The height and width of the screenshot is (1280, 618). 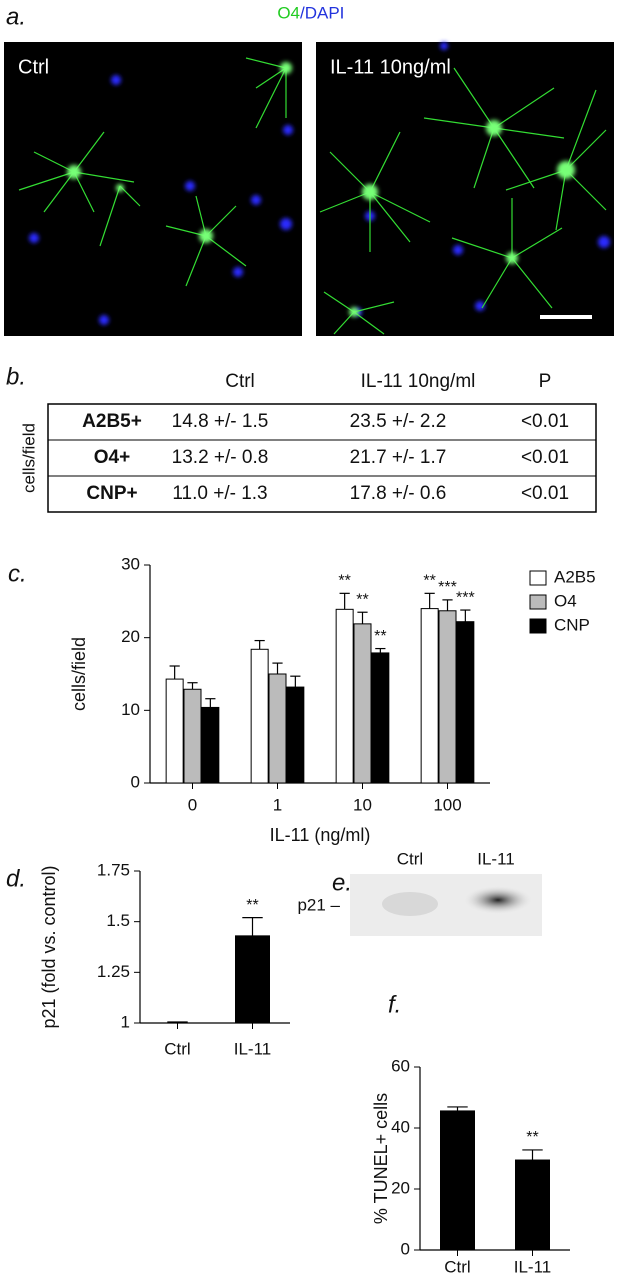 I want to click on stain-label: O4, so click(x=288, y=12).